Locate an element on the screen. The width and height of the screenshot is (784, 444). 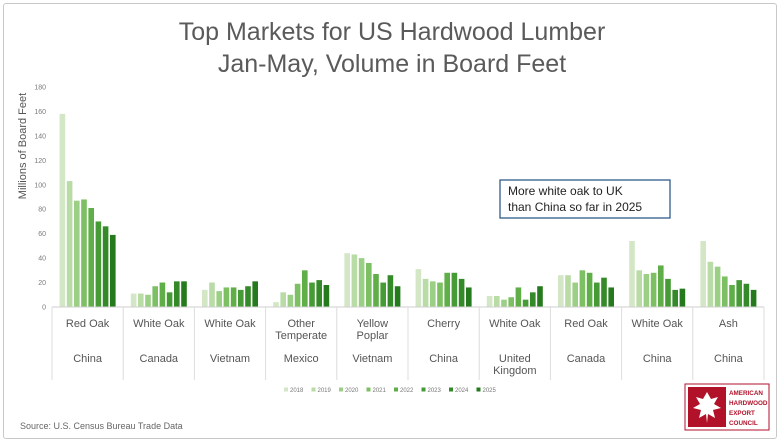
chart-title-line2: Jan-May, Volume in Board Feet is located at coordinates (392, 64).